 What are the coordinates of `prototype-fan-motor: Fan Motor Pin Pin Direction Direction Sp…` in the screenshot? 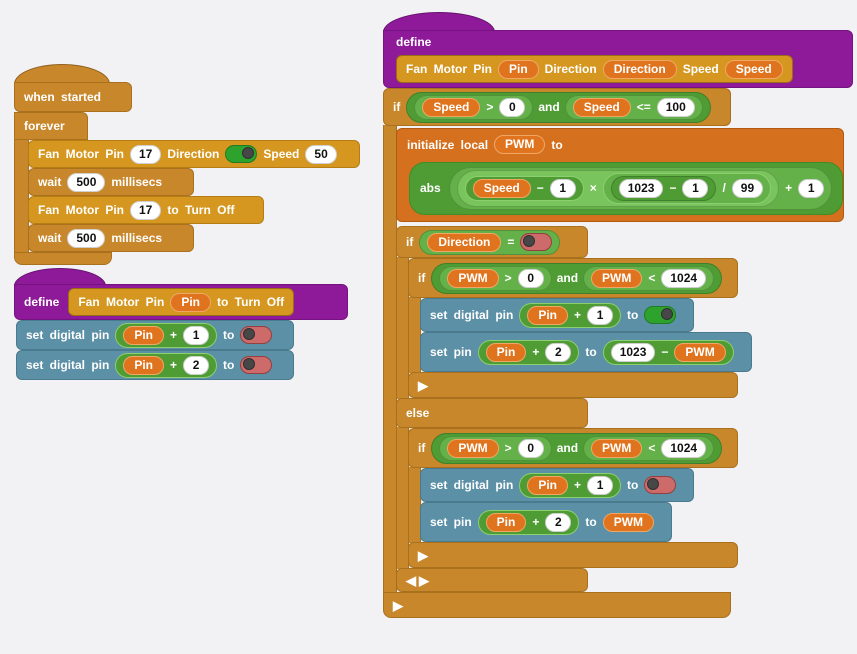 It's located at (594, 69).